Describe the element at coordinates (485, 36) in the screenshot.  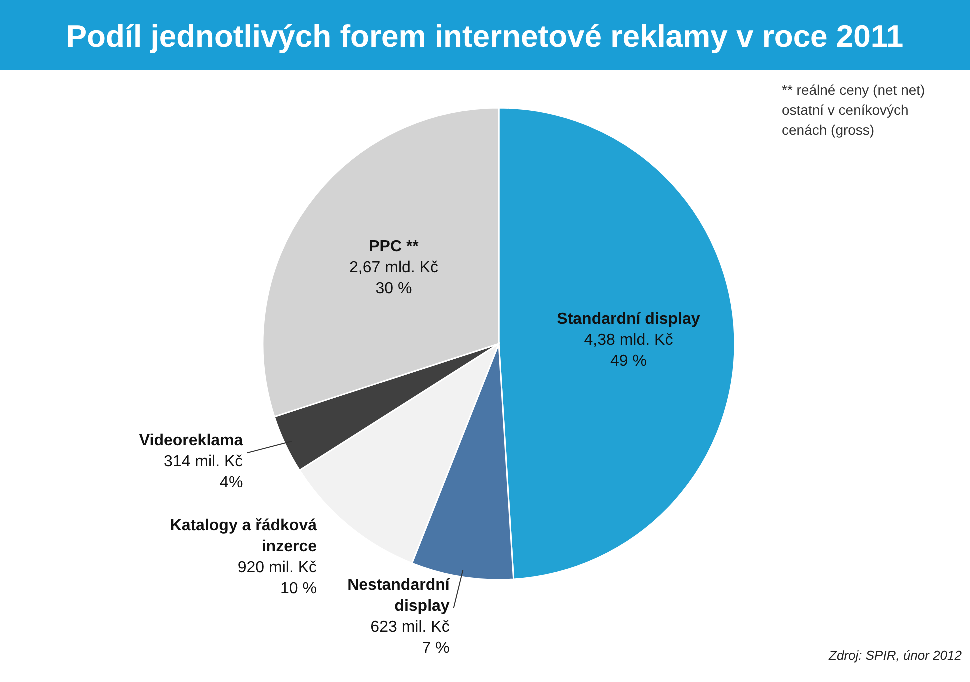
I see `chart-title: Podíl jednotlivých forem internetové reklamy v roce 2011` at that location.